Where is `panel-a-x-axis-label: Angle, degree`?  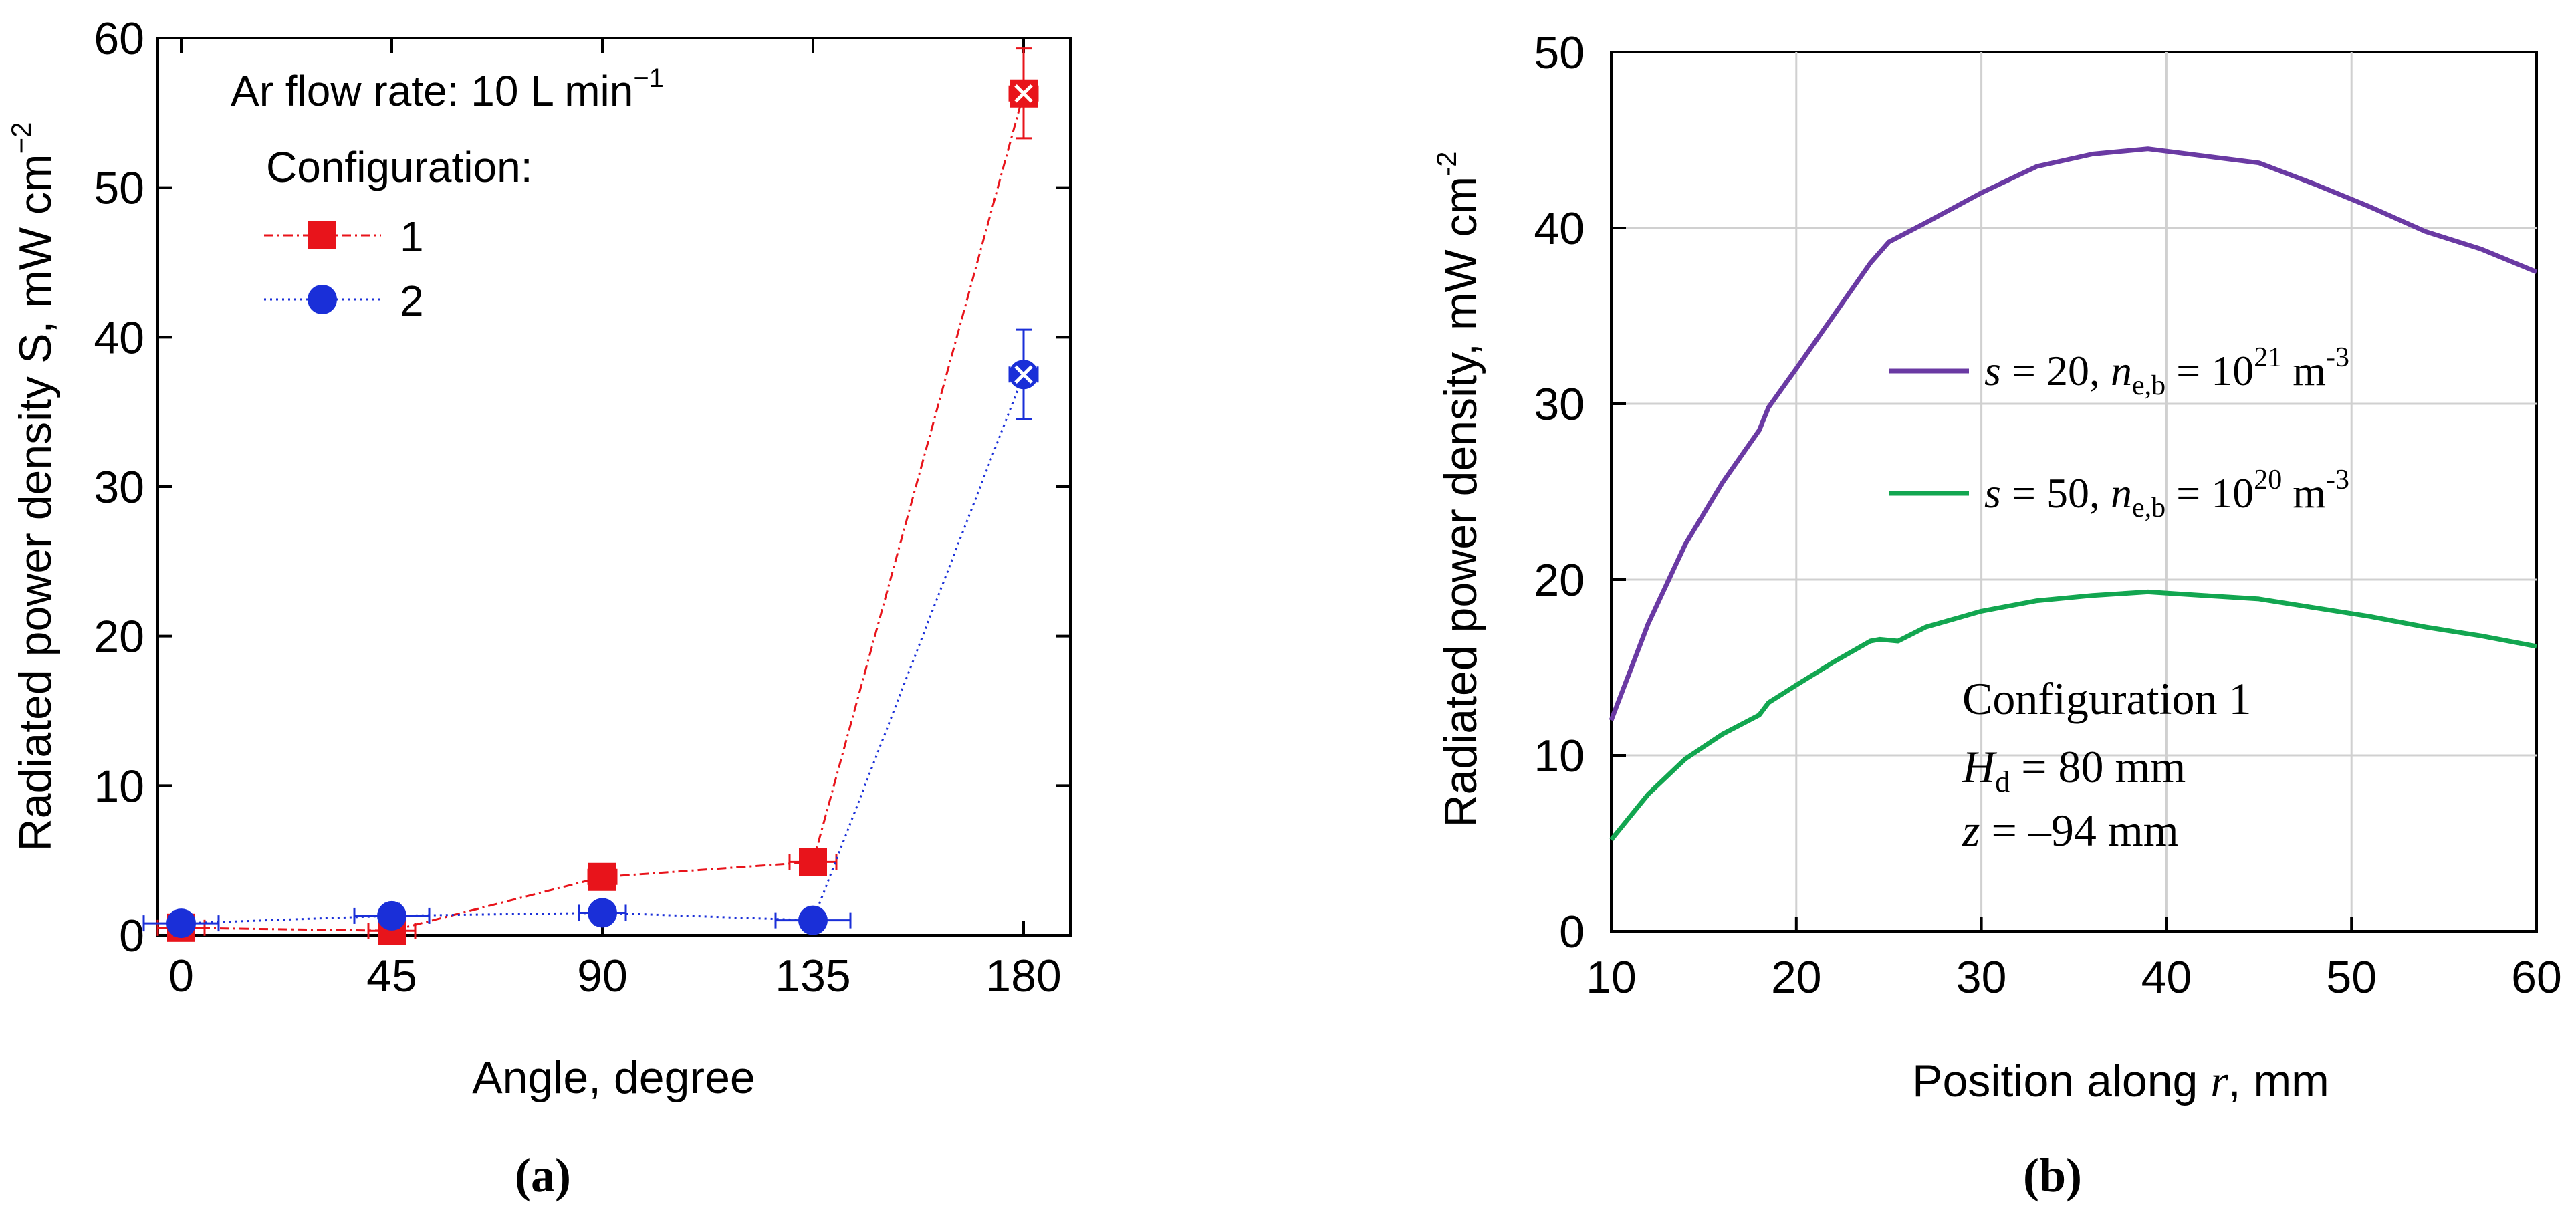 panel-a-x-axis-label: Angle, degree is located at coordinates (613, 1077).